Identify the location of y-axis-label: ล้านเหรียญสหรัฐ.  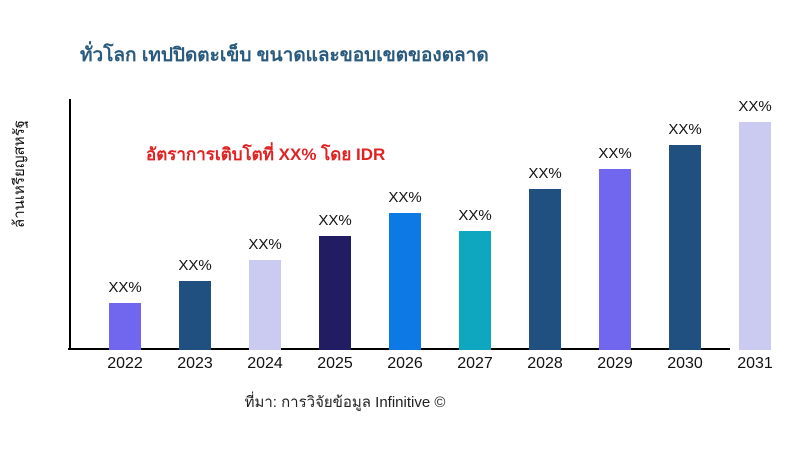
(19, 174).